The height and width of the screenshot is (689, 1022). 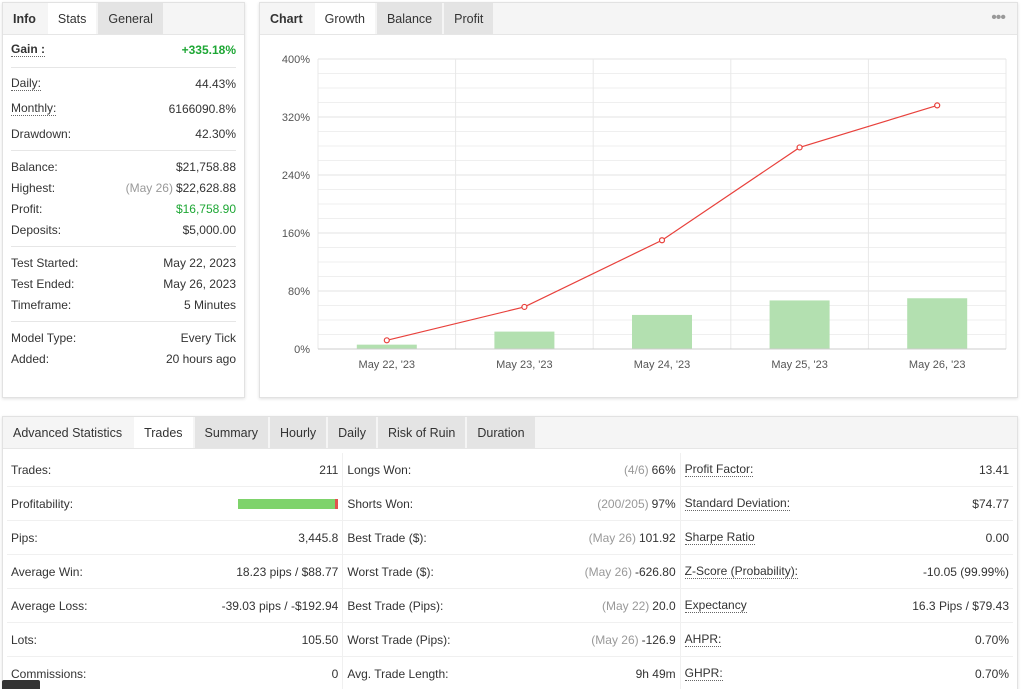 What do you see at coordinates (123, 83) in the screenshot?
I see `daily-row: Daily: 44.43%` at bounding box center [123, 83].